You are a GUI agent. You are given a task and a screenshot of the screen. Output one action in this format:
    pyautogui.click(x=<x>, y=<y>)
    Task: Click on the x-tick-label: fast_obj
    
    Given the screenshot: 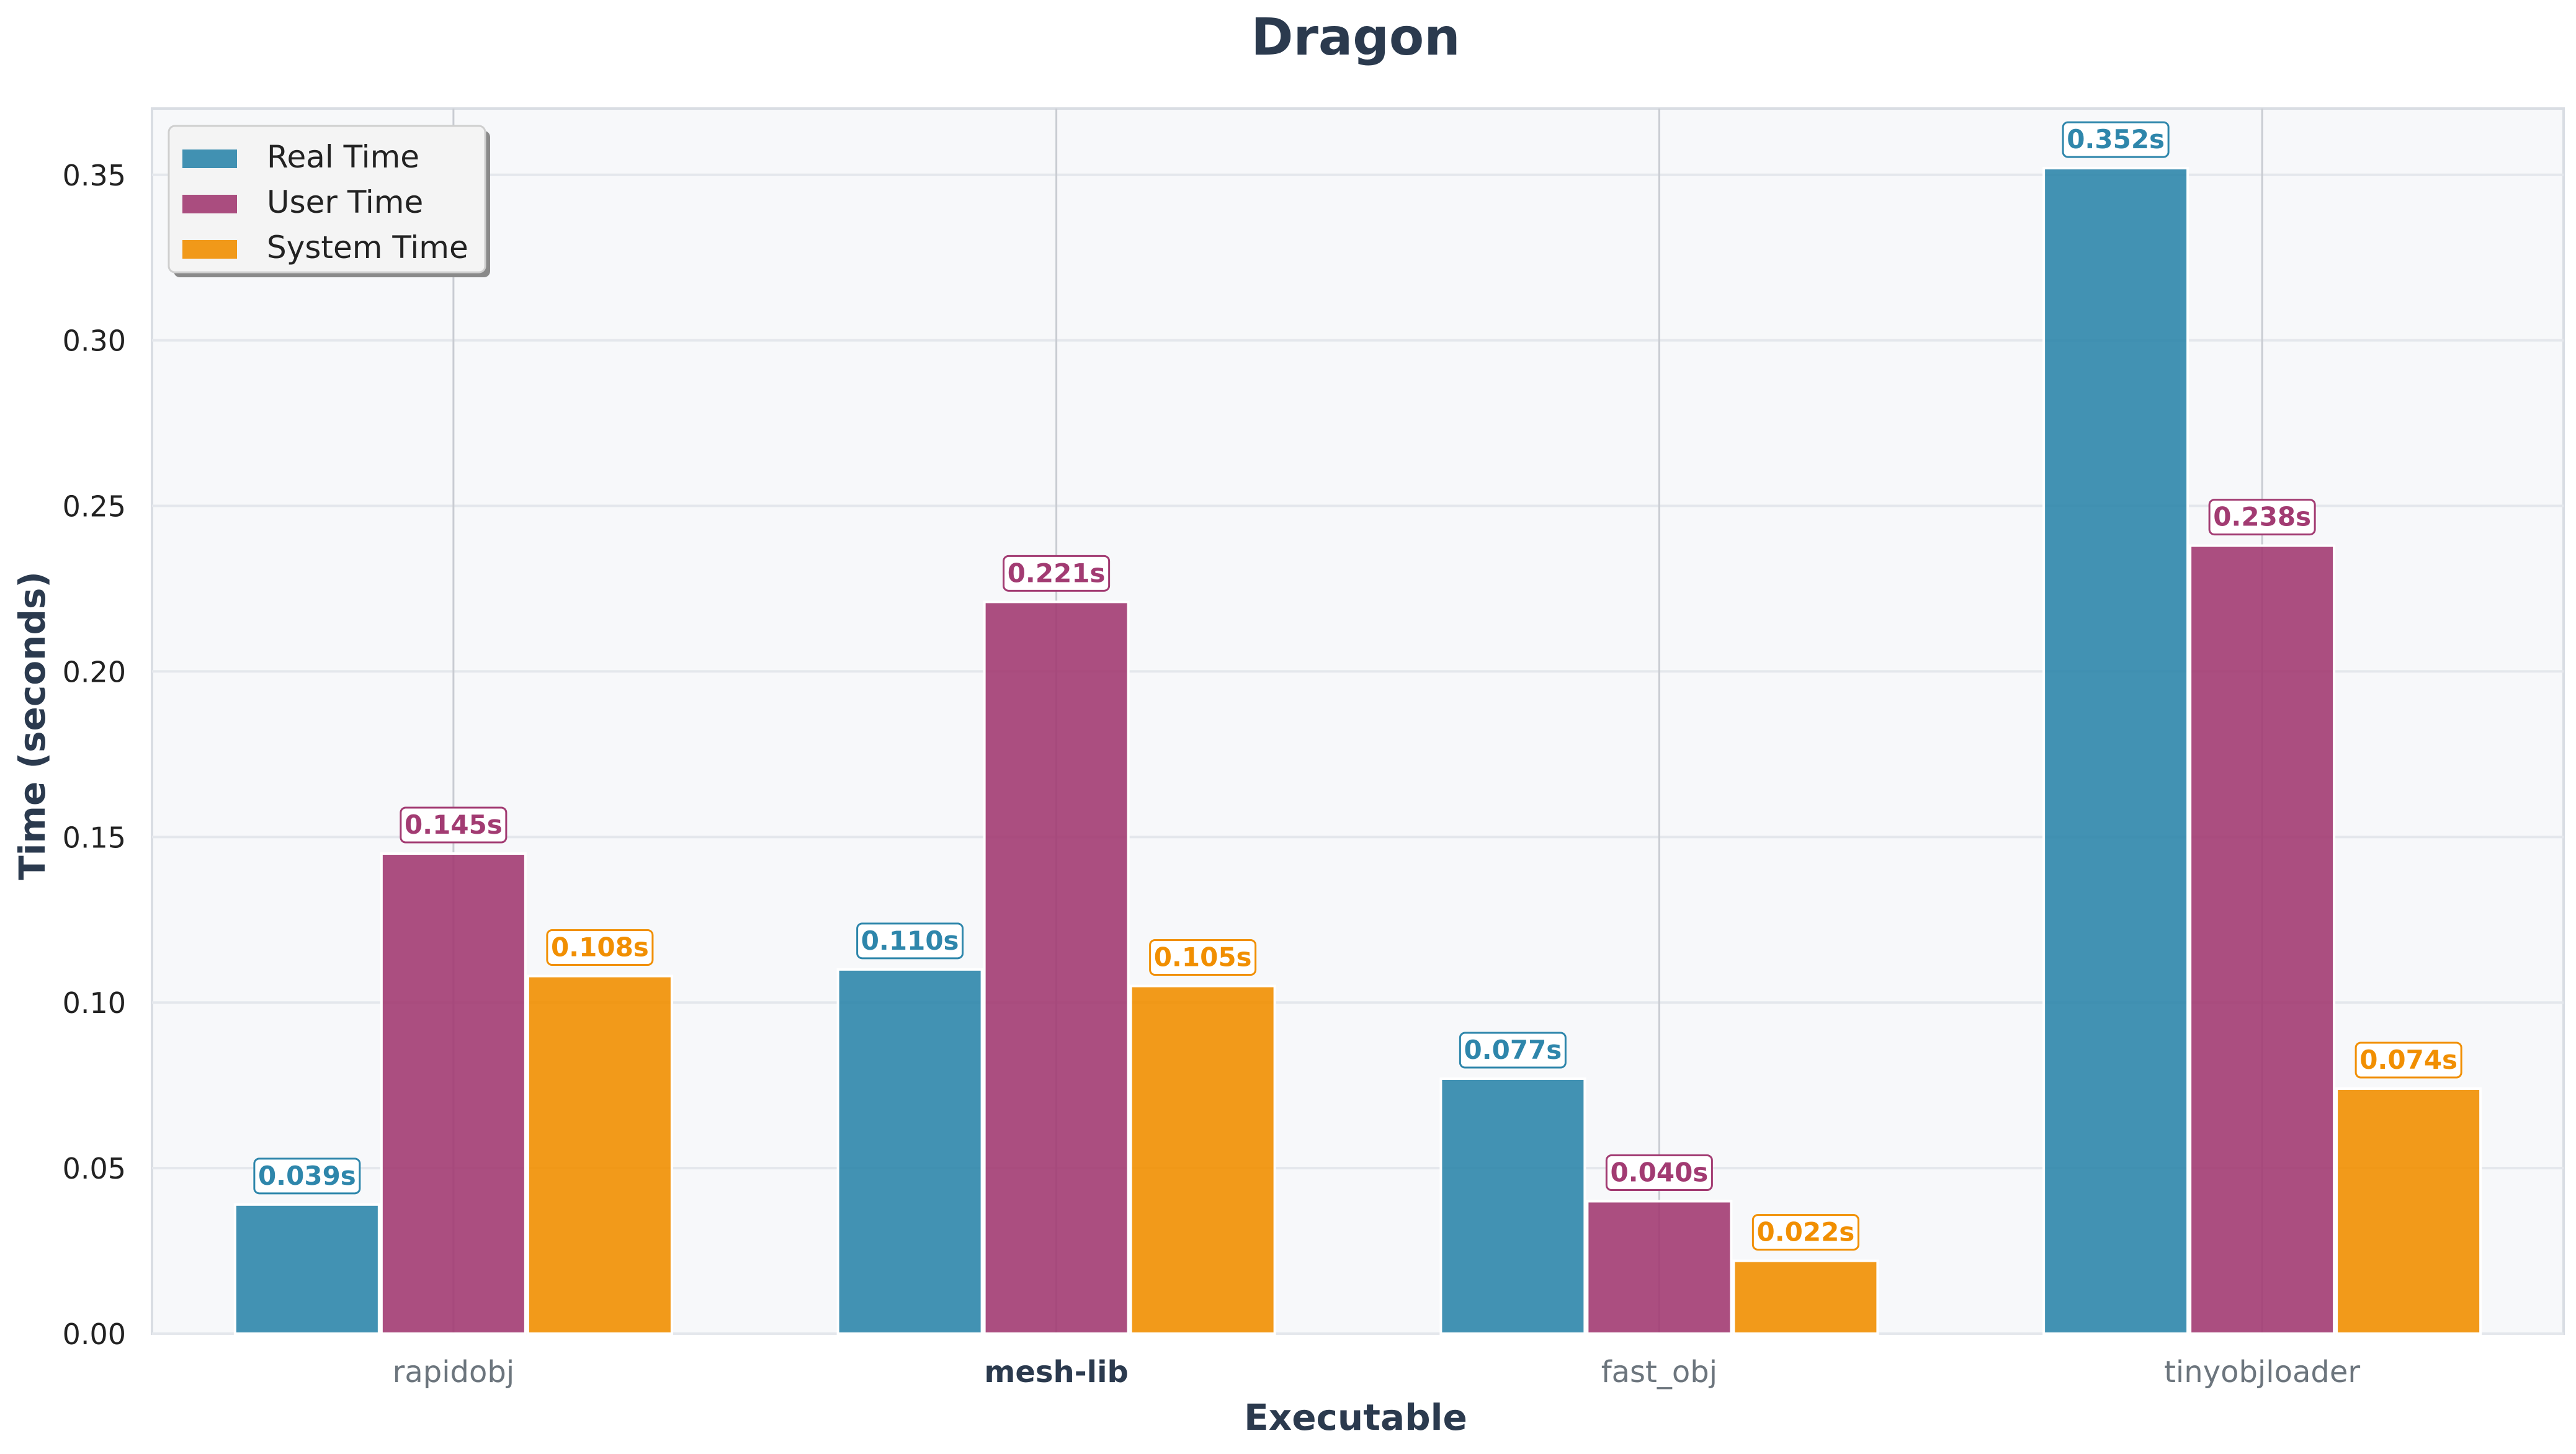 What is the action you would take?
    pyautogui.click(x=1659, y=1372)
    